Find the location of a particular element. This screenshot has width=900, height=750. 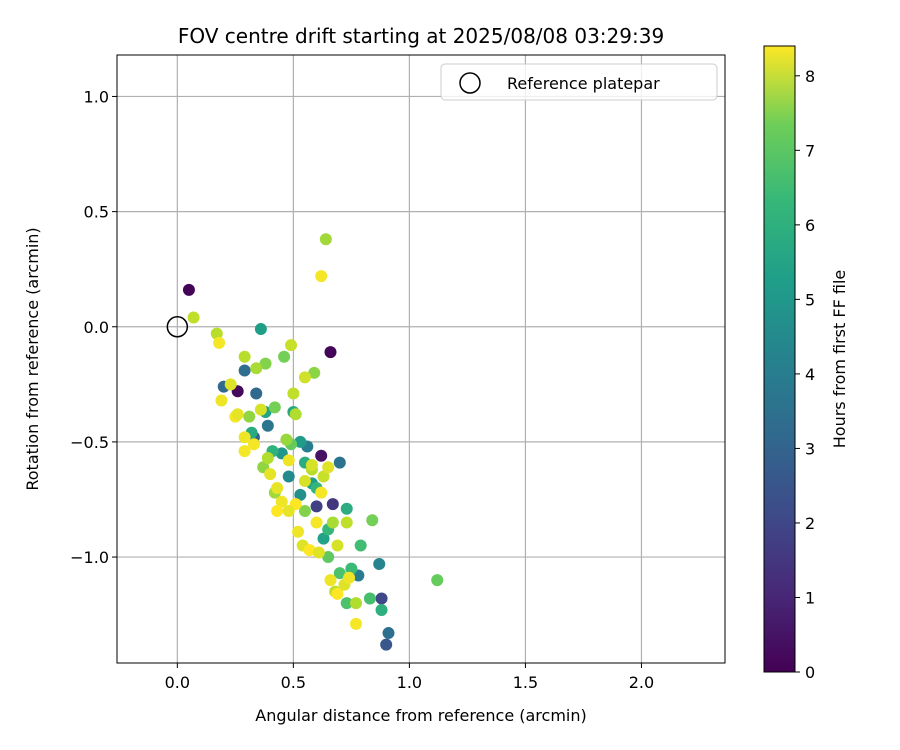

colorbar-label: Hours from first FF file is located at coordinates (839, 359).